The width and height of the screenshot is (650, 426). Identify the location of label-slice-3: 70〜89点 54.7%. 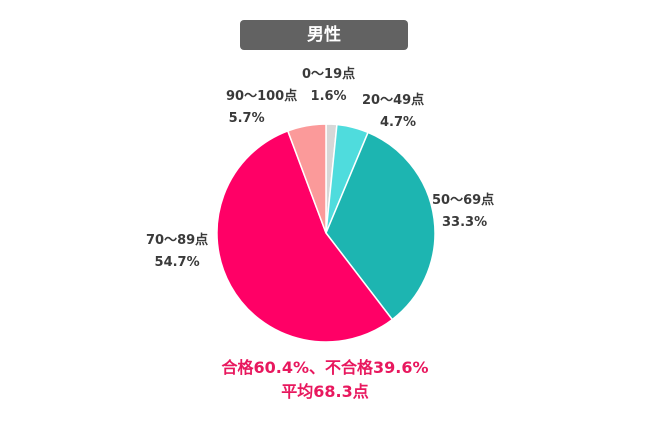
(177, 252).